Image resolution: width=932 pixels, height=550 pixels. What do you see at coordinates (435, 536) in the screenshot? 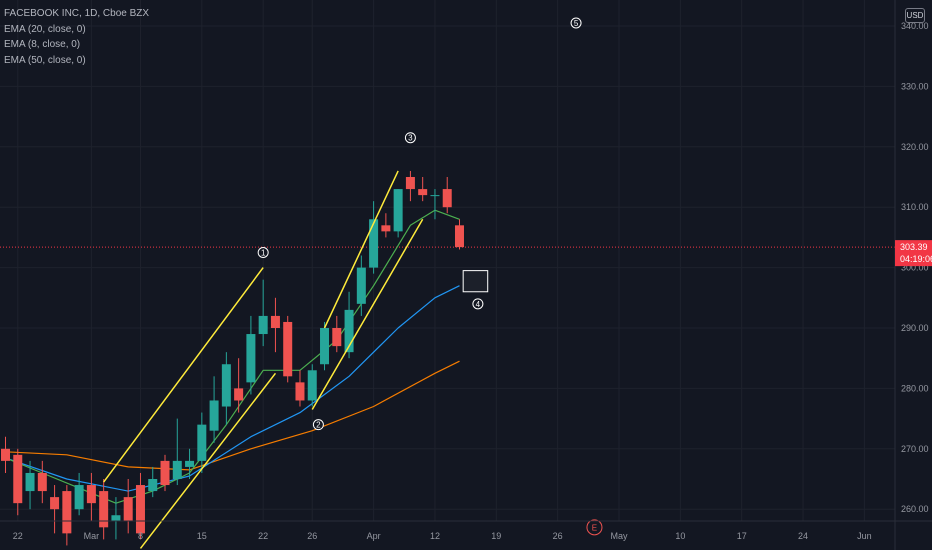
I see `time-tick: 12` at bounding box center [435, 536].